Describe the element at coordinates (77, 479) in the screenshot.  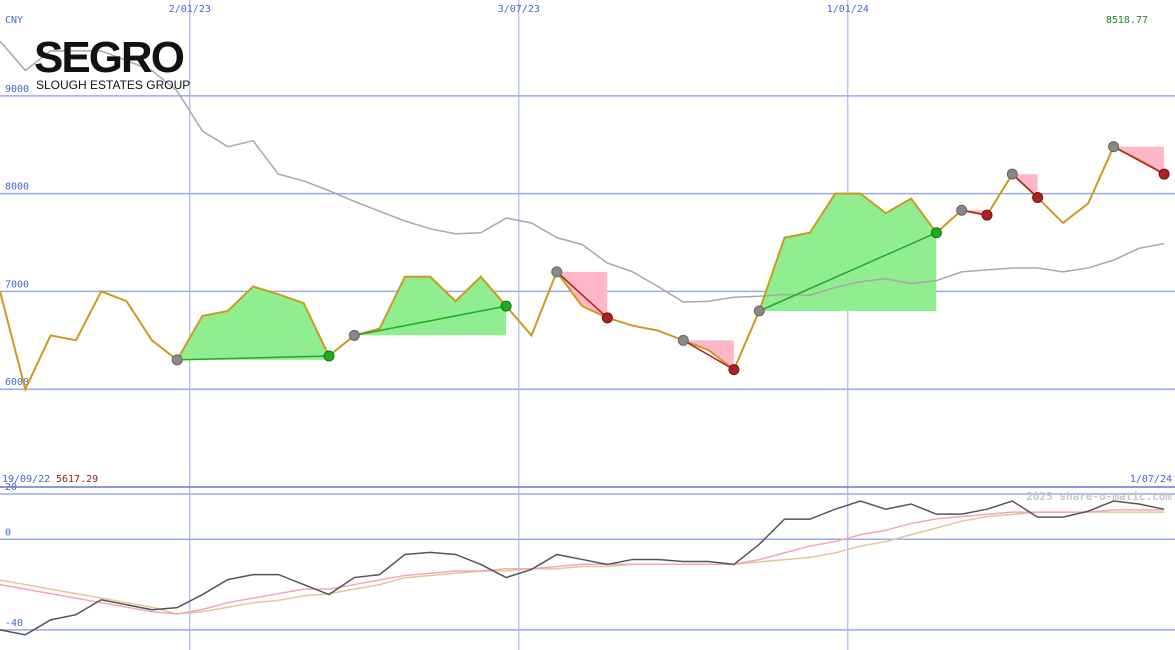
I see `min-label: 5617.29` at that location.